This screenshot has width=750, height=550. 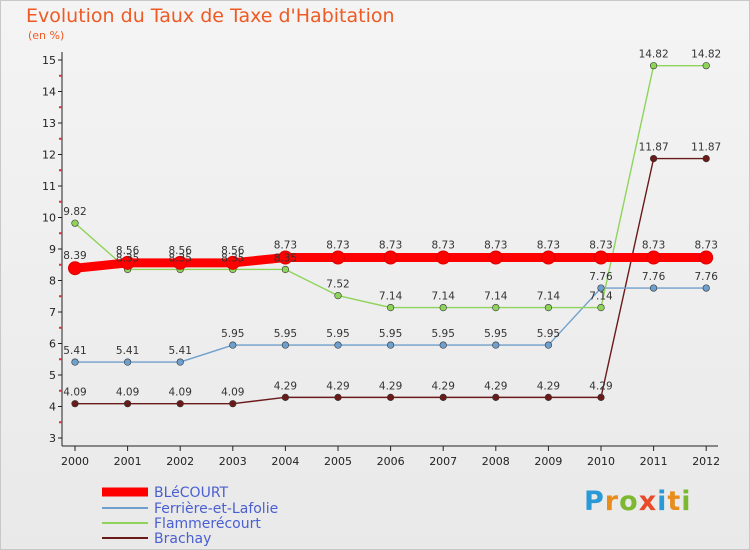 What do you see at coordinates (391, 461) in the screenshot?
I see `x-tick-label: 2006` at bounding box center [391, 461].